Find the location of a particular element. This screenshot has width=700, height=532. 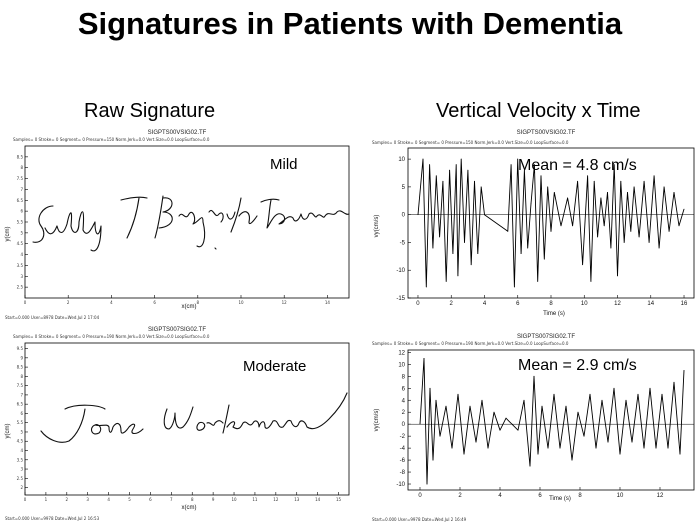

sig2-x-tick-label: 8 is located at coordinates (192, 499).